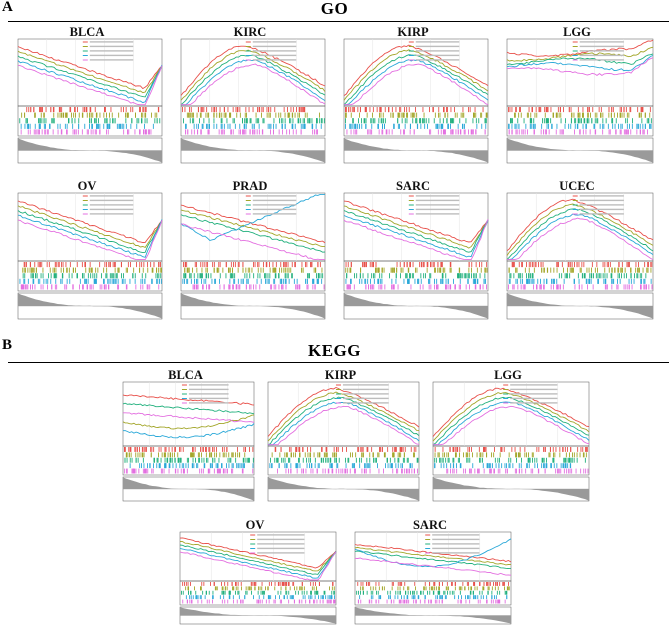  What do you see at coordinates (577, 186) in the screenshot?
I see `panel-title: UCEC` at bounding box center [577, 186].